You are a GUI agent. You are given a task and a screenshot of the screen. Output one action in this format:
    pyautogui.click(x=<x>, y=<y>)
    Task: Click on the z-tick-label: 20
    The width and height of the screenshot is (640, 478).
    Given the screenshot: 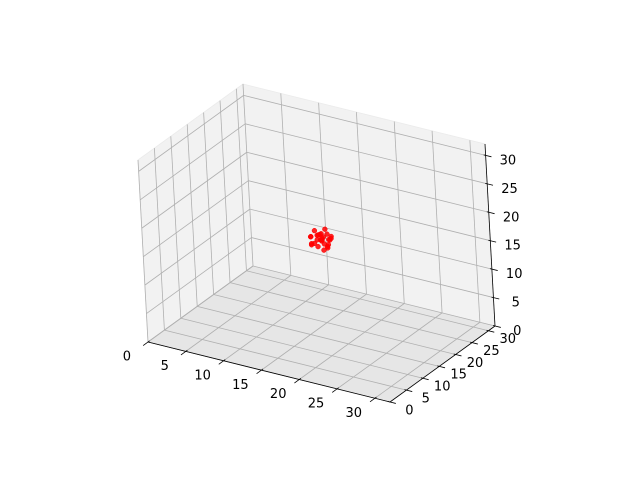 What is the action you would take?
    pyautogui.click(x=511, y=217)
    